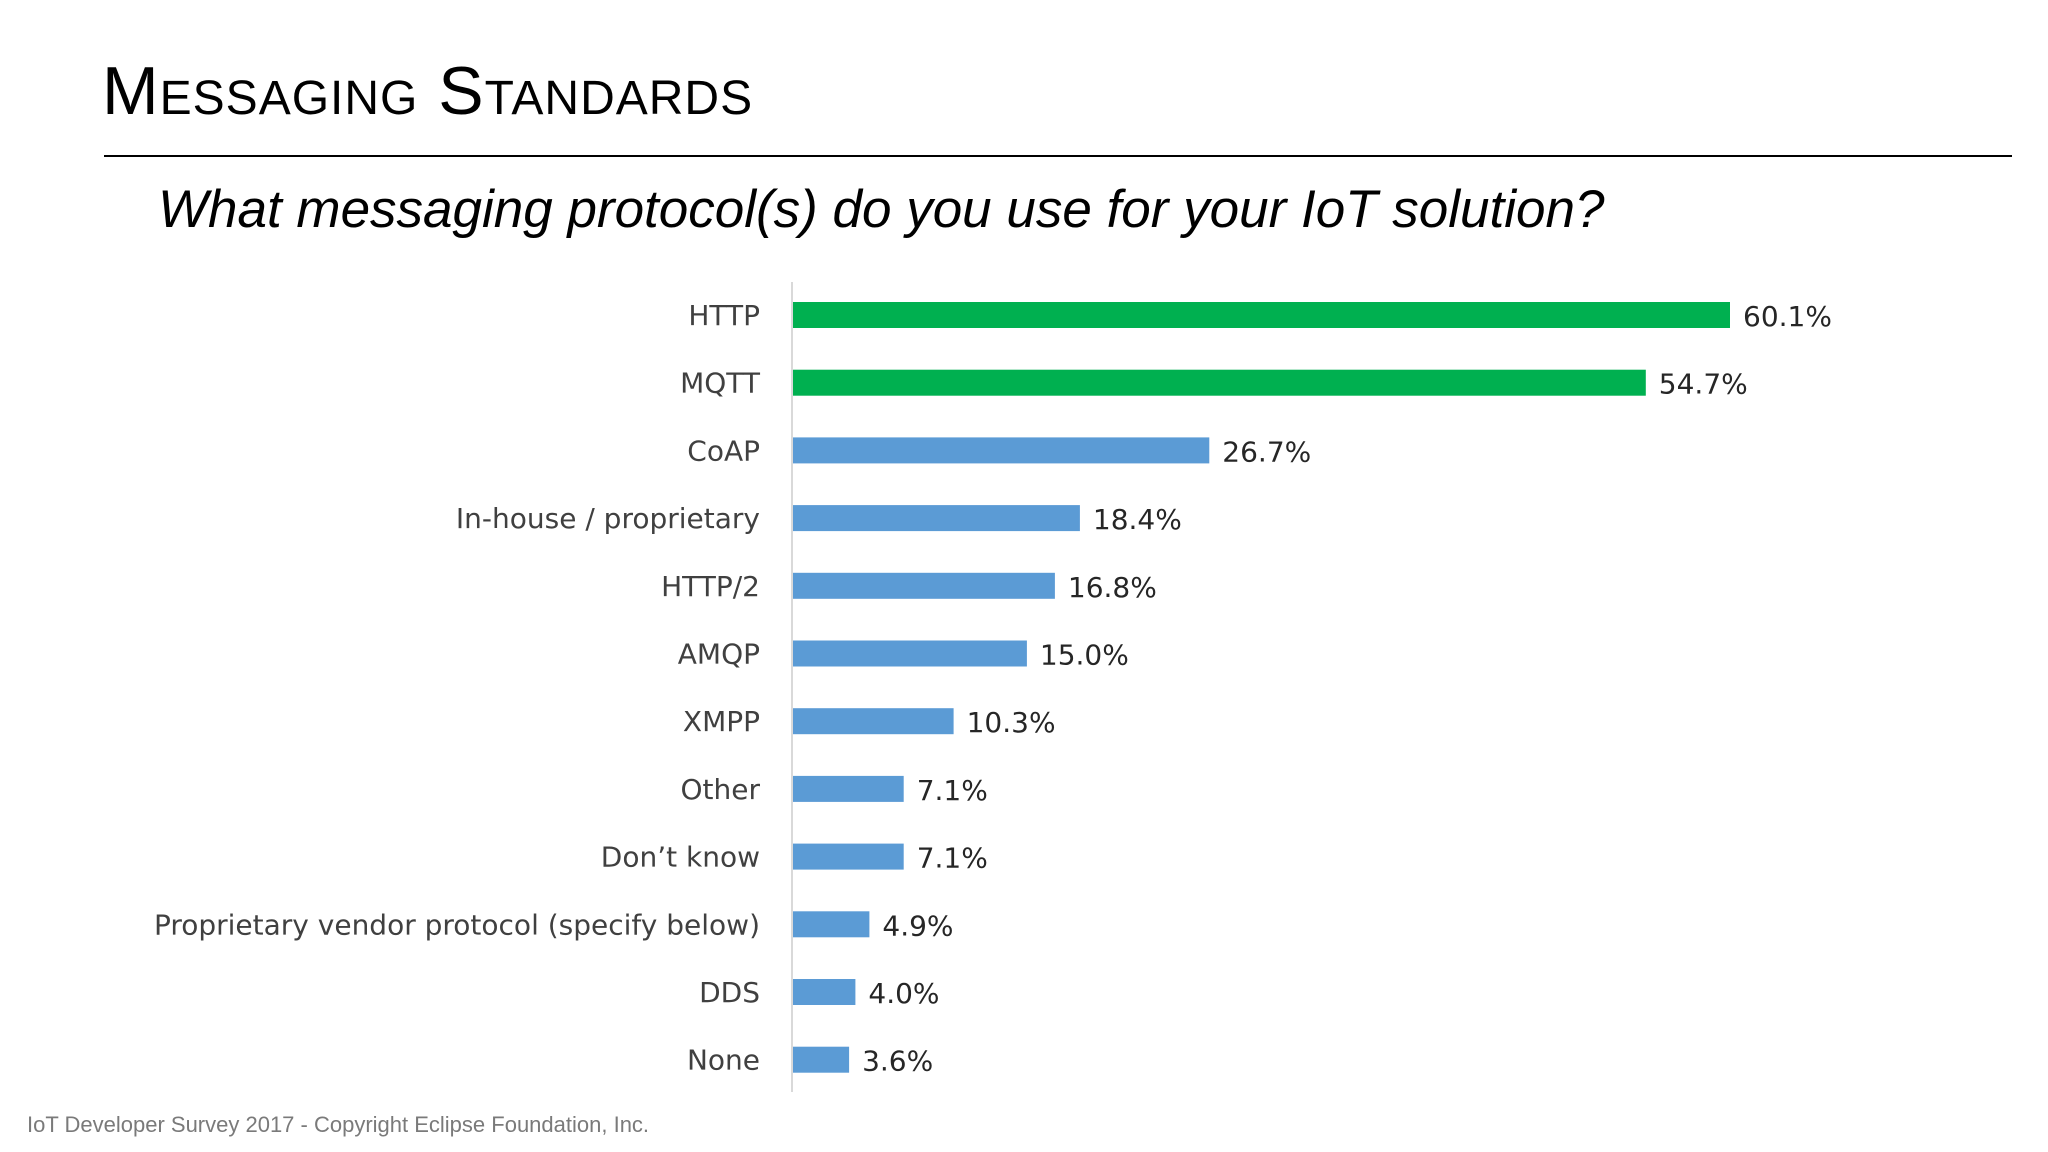 The width and height of the screenshot is (2048, 1152). Describe the element at coordinates (1112, 587) in the screenshot. I see `value-label: 16.8%` at that location.